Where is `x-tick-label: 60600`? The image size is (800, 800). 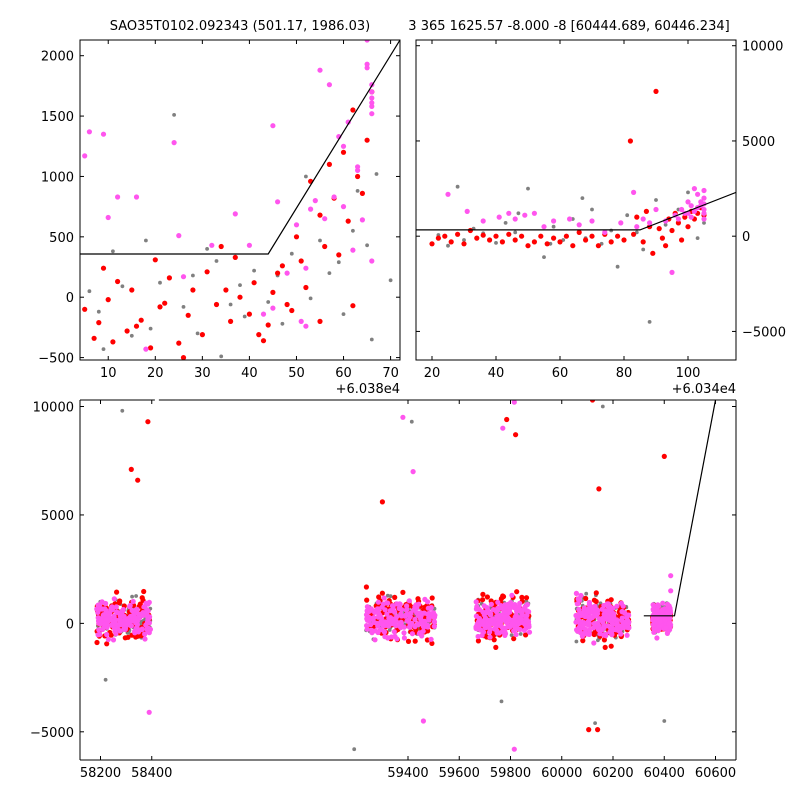 x-tick-label: 60600 is located at coordinates (715, 773).